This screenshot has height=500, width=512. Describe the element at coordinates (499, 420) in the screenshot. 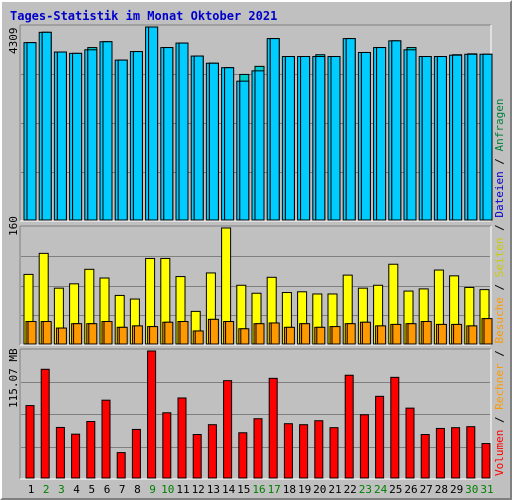

I see `legend-sep-1: /` at that location.